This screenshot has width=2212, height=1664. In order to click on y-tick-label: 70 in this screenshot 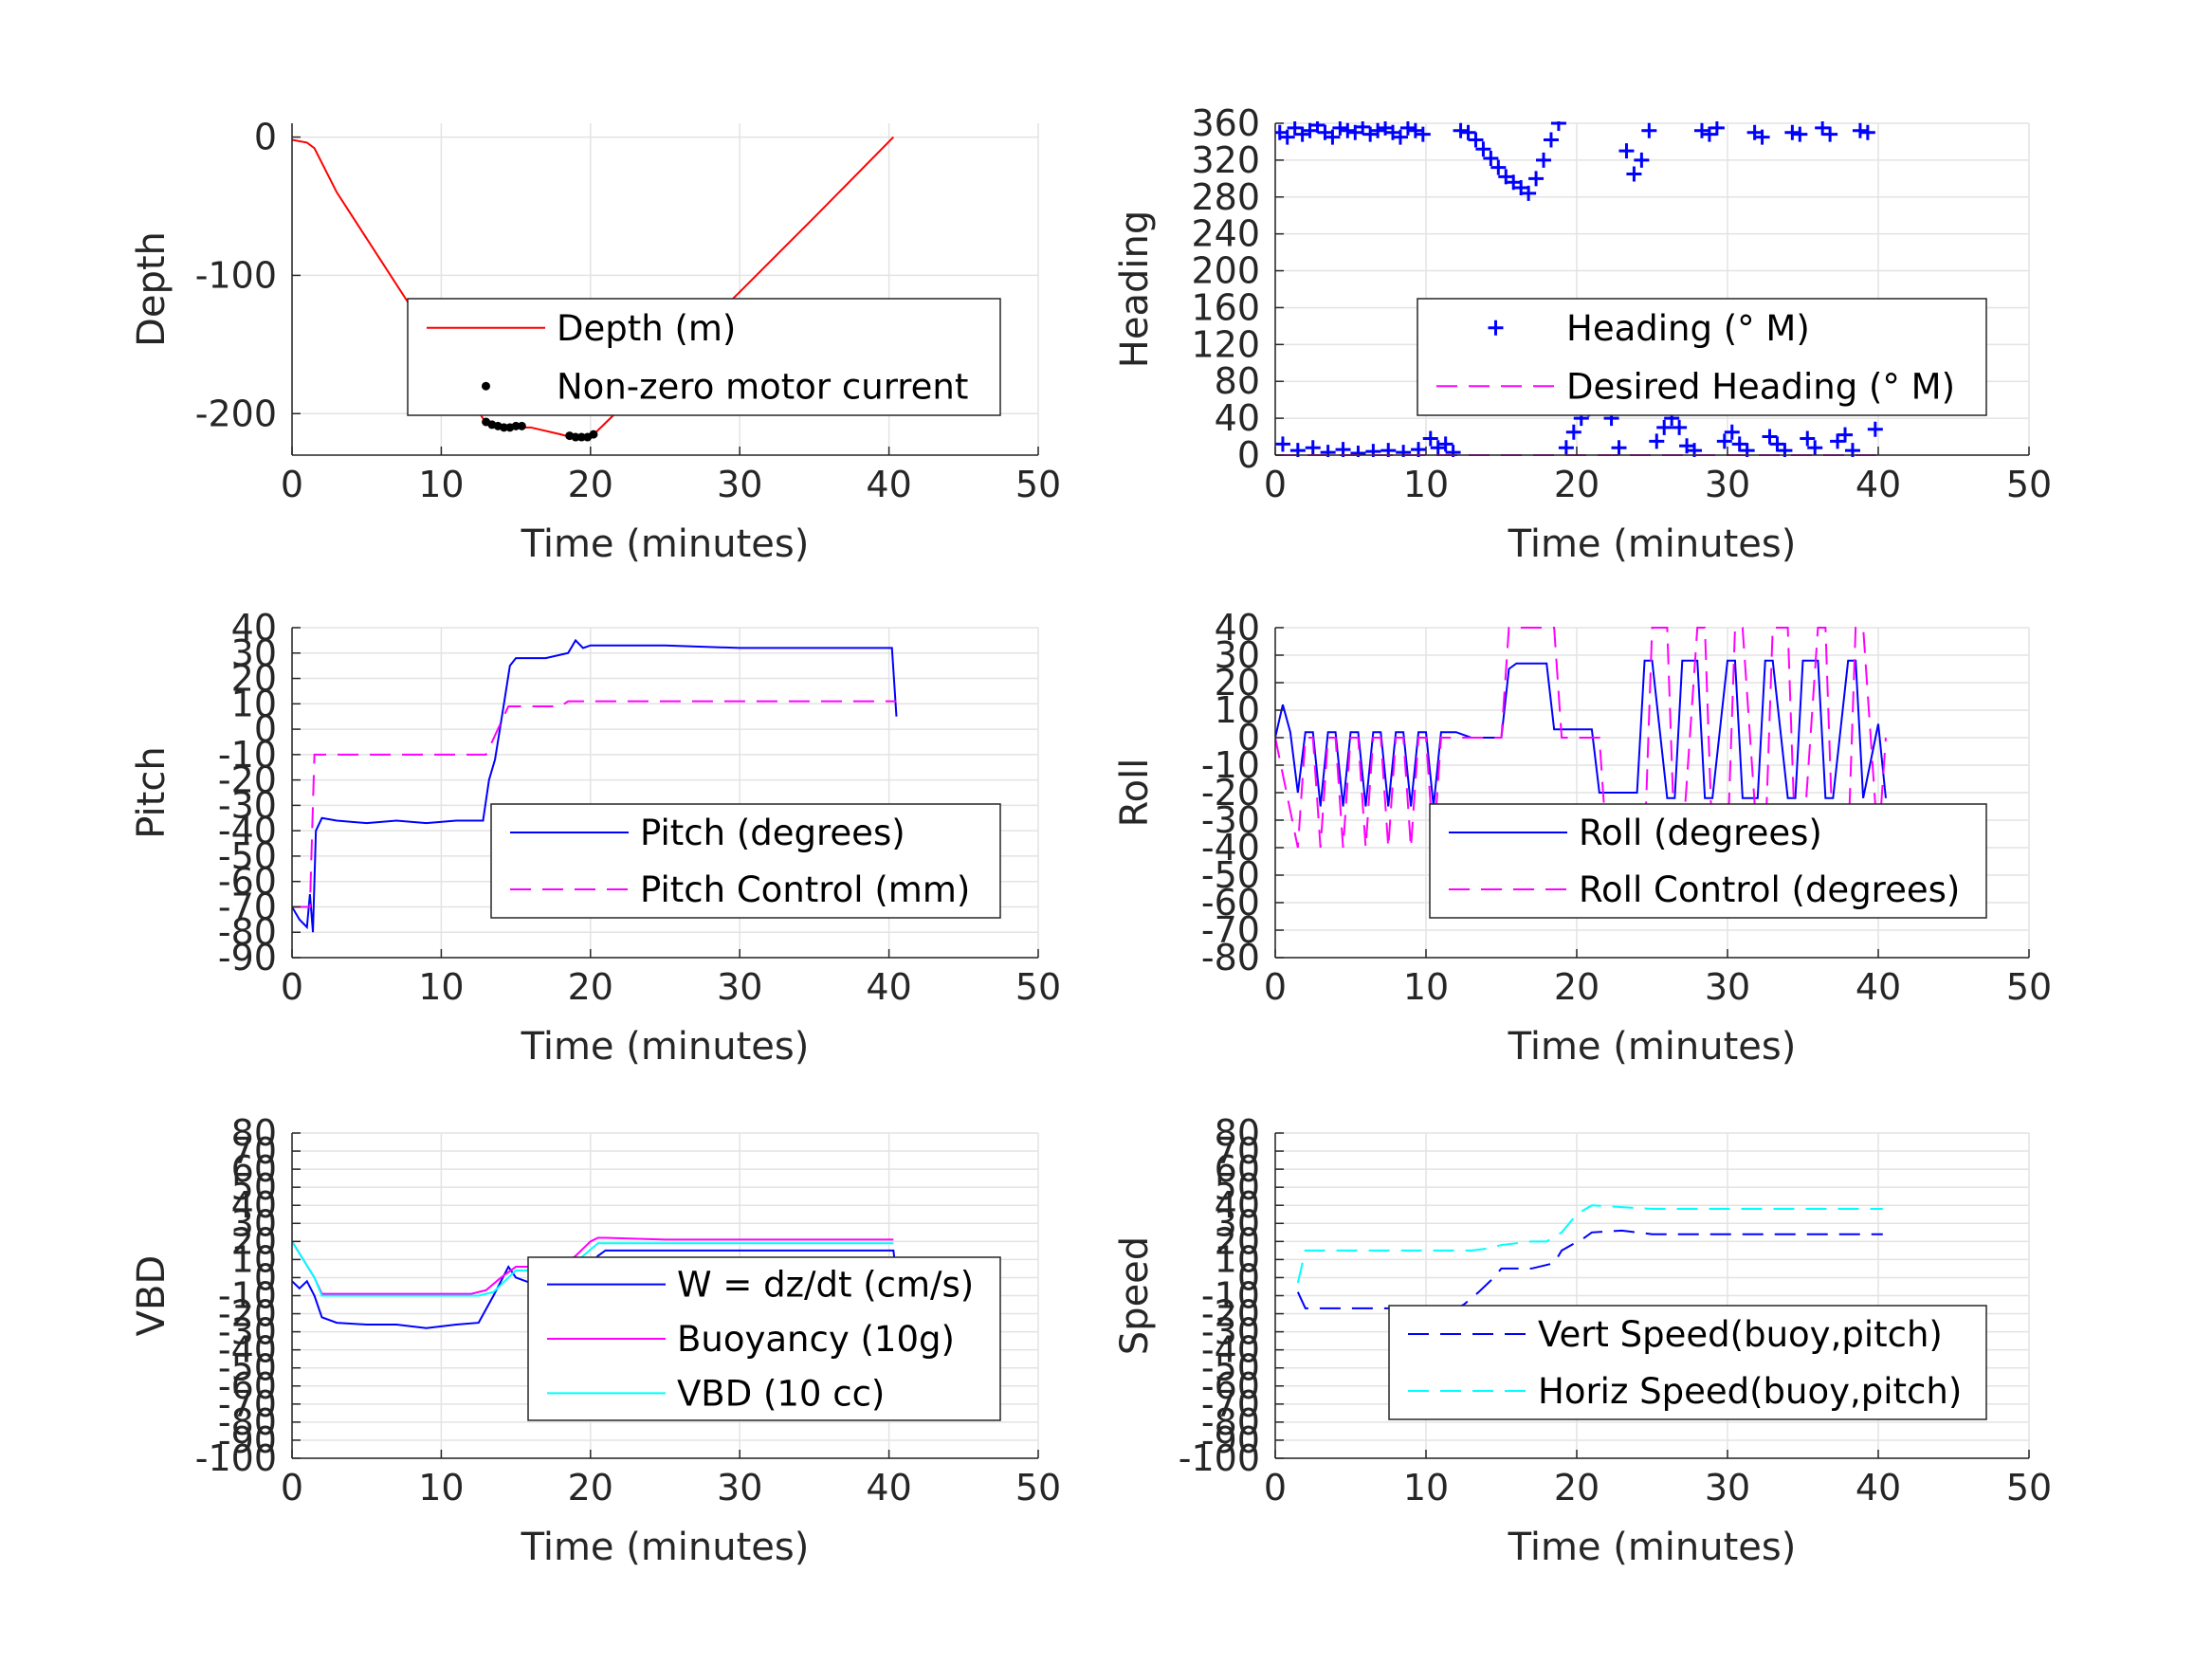, I will do `click(1237, 1151)`.